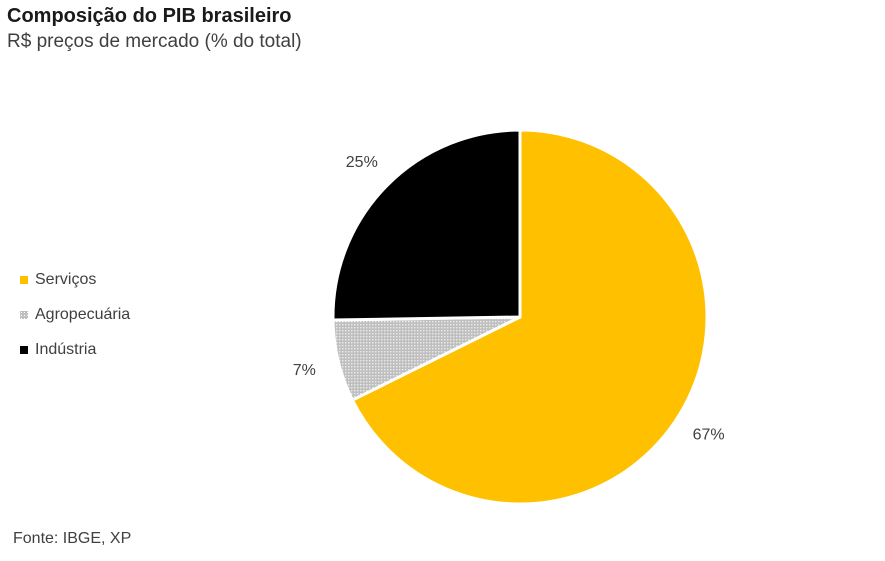 The width and height of the screenshot is (885, 561). What do you see at coordinates (304, 370) in the screenshot?
I see `slice-label-7: 7%` at bounding box center [304, 370].